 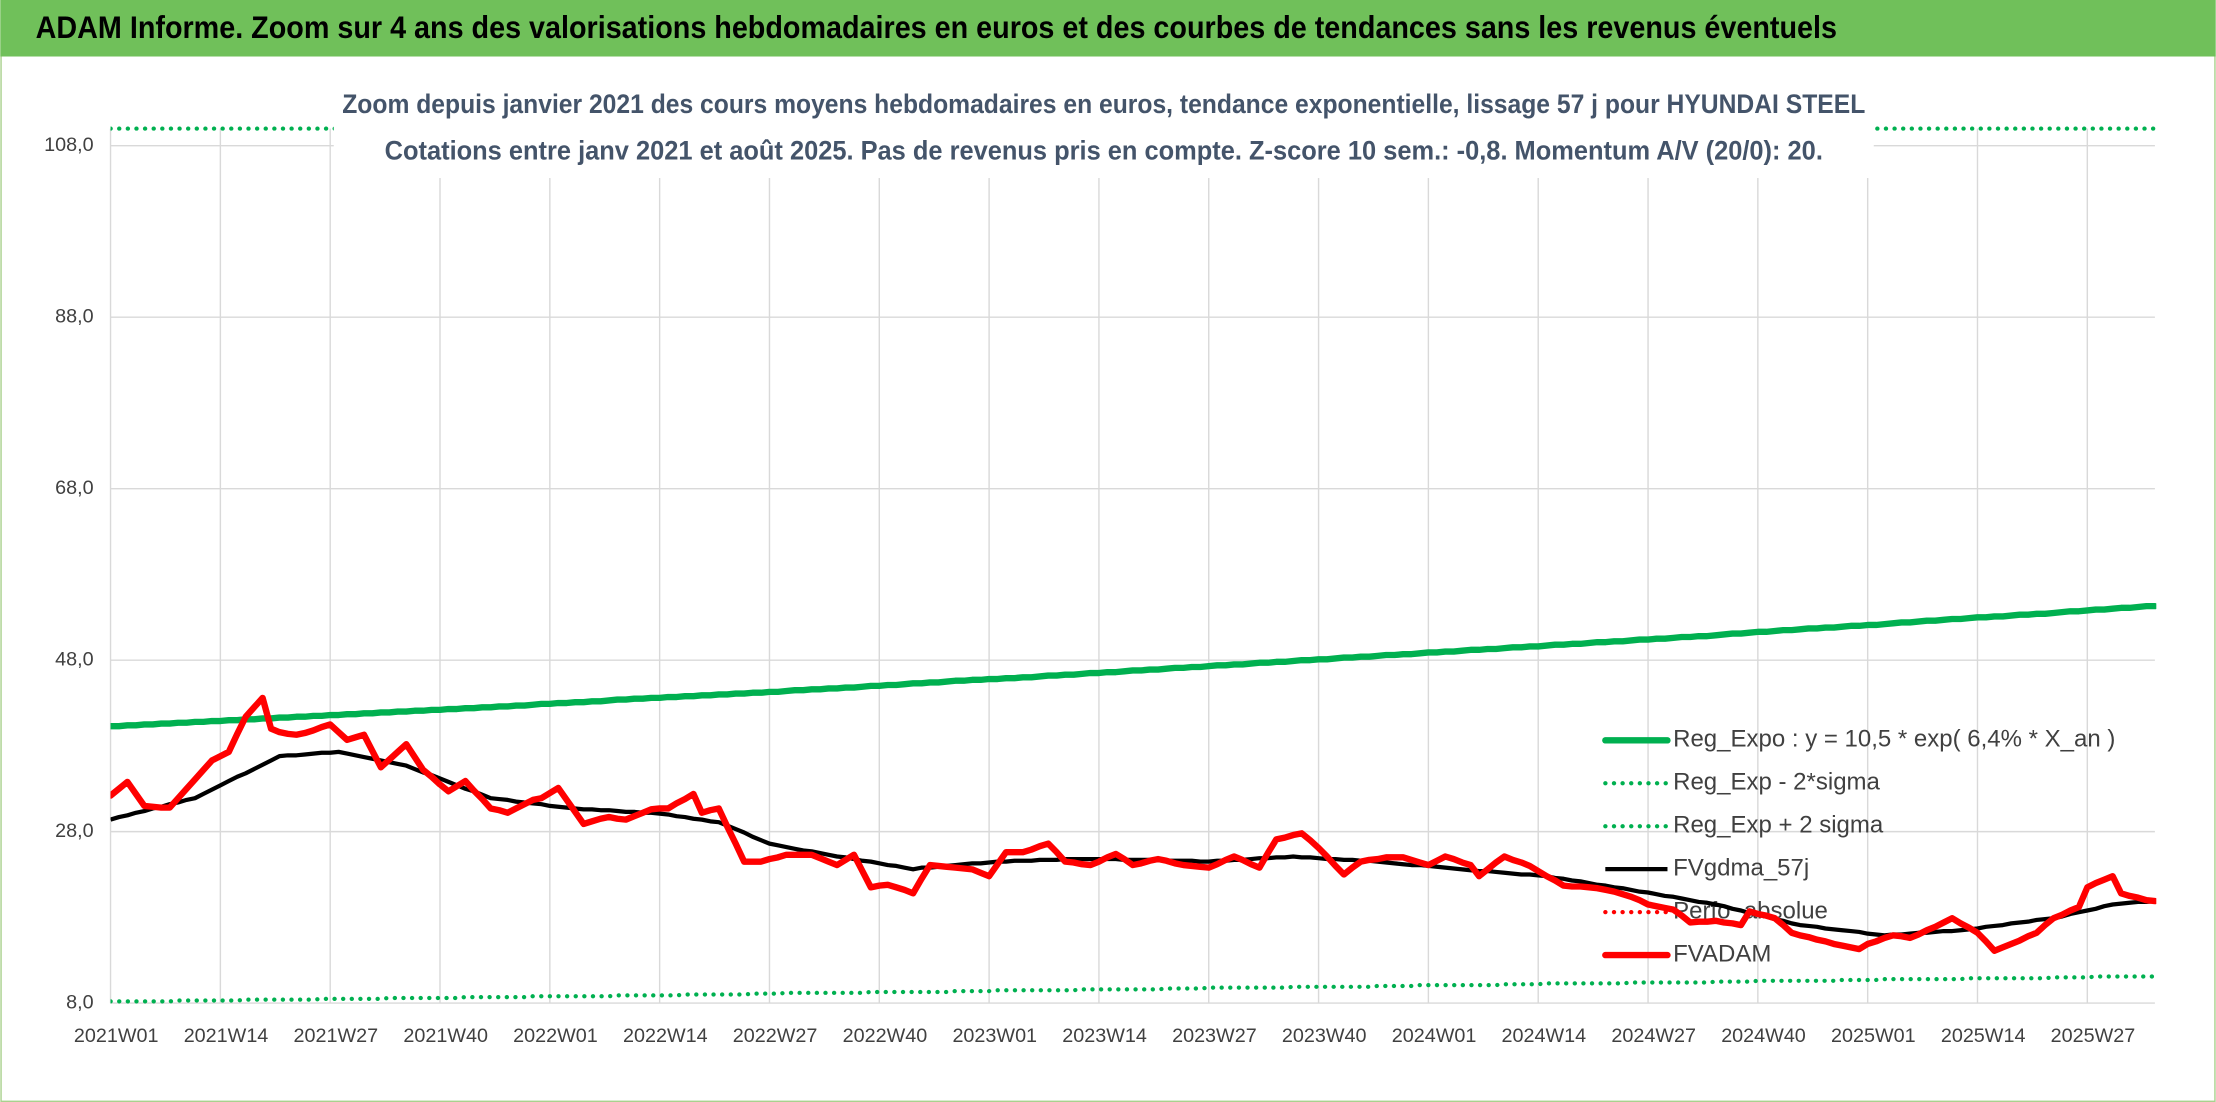 I want to click on header-bar, so click(x=1108, y=28).